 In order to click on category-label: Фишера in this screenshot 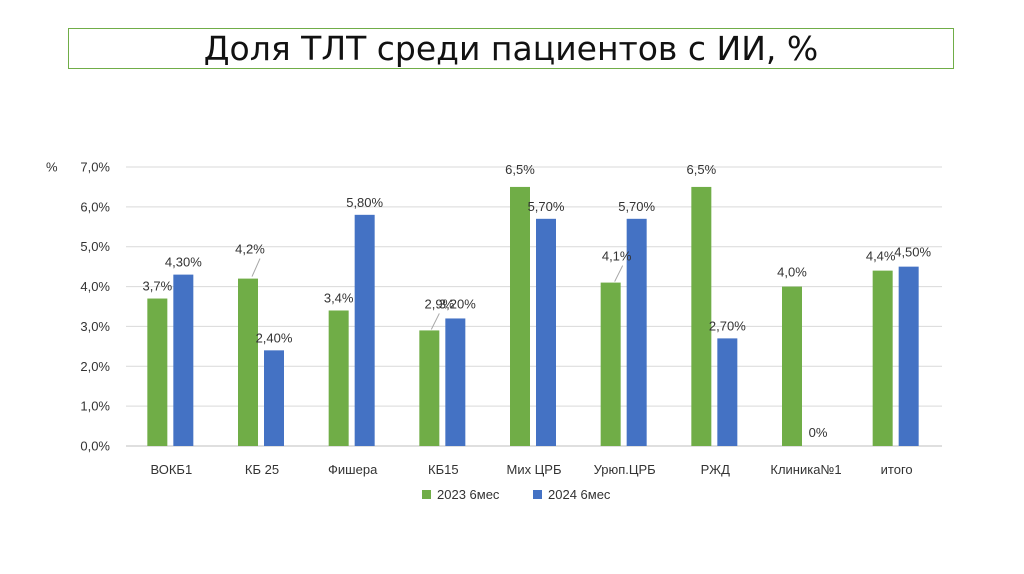, I will do `click(353, 469)`.